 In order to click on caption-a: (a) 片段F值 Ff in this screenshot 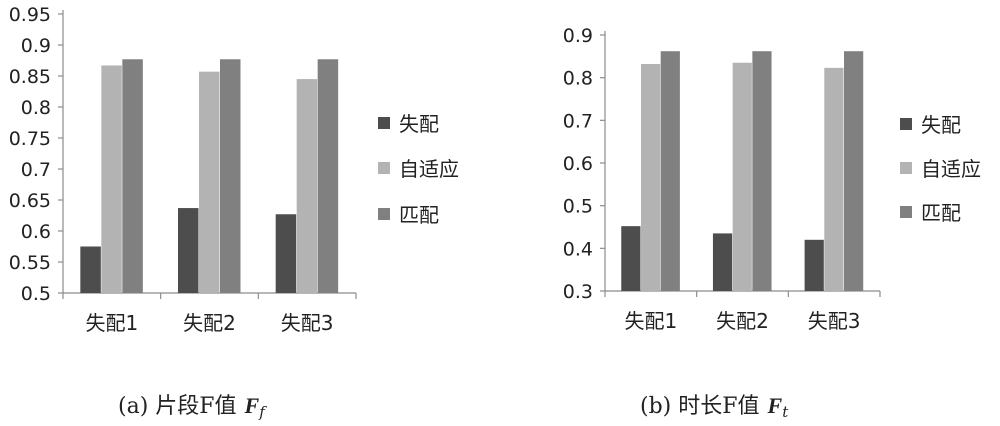, I will do `click(191, 404)`.